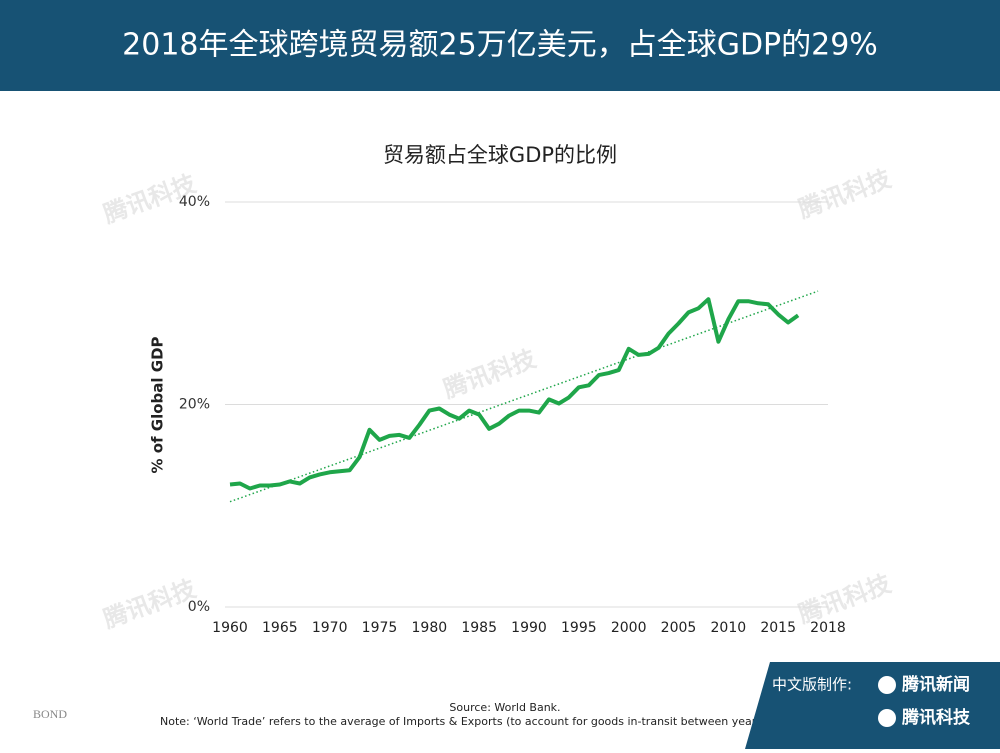 The image size is (1000, 753). What do you see at coordinates (280, 628) in the screenshot?
I see `x-tick-label: 1965` at bounding box center [280, 628].